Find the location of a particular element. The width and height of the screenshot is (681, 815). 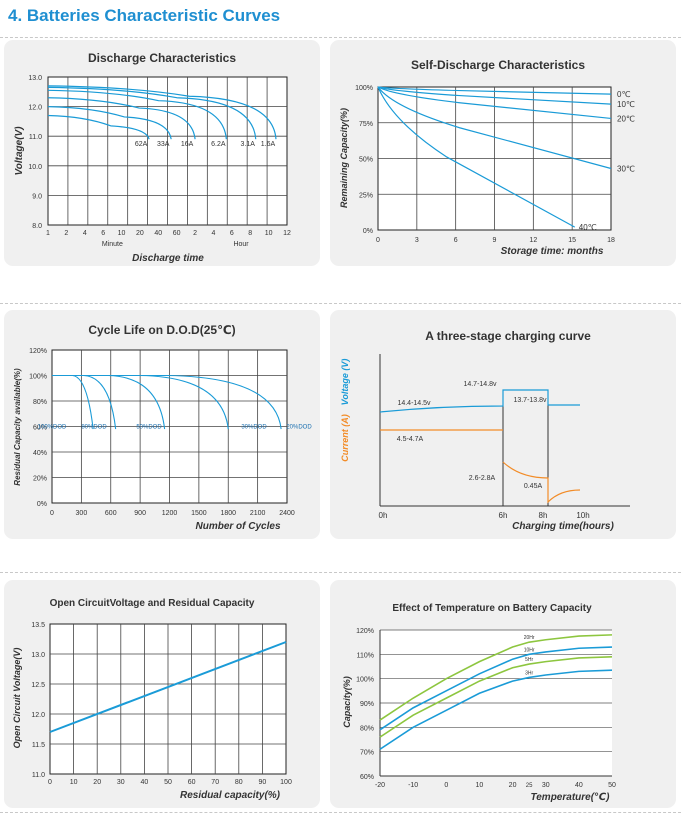

series-label: 20%DOD is located at coordinates (299, 428).